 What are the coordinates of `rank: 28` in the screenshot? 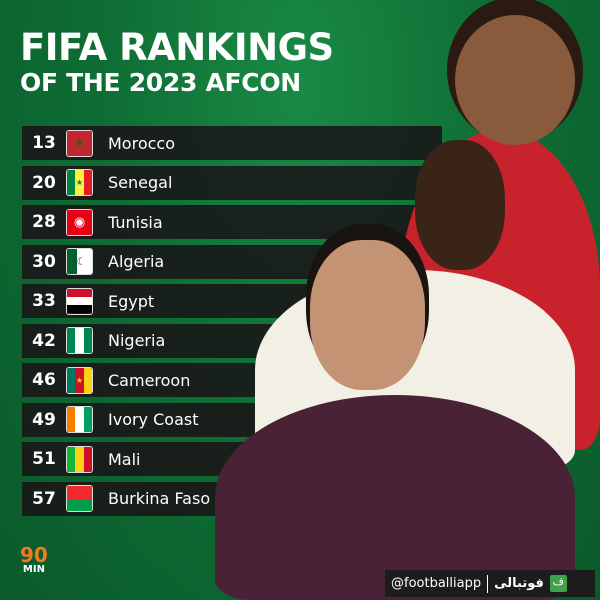 It's located at (44, 222).